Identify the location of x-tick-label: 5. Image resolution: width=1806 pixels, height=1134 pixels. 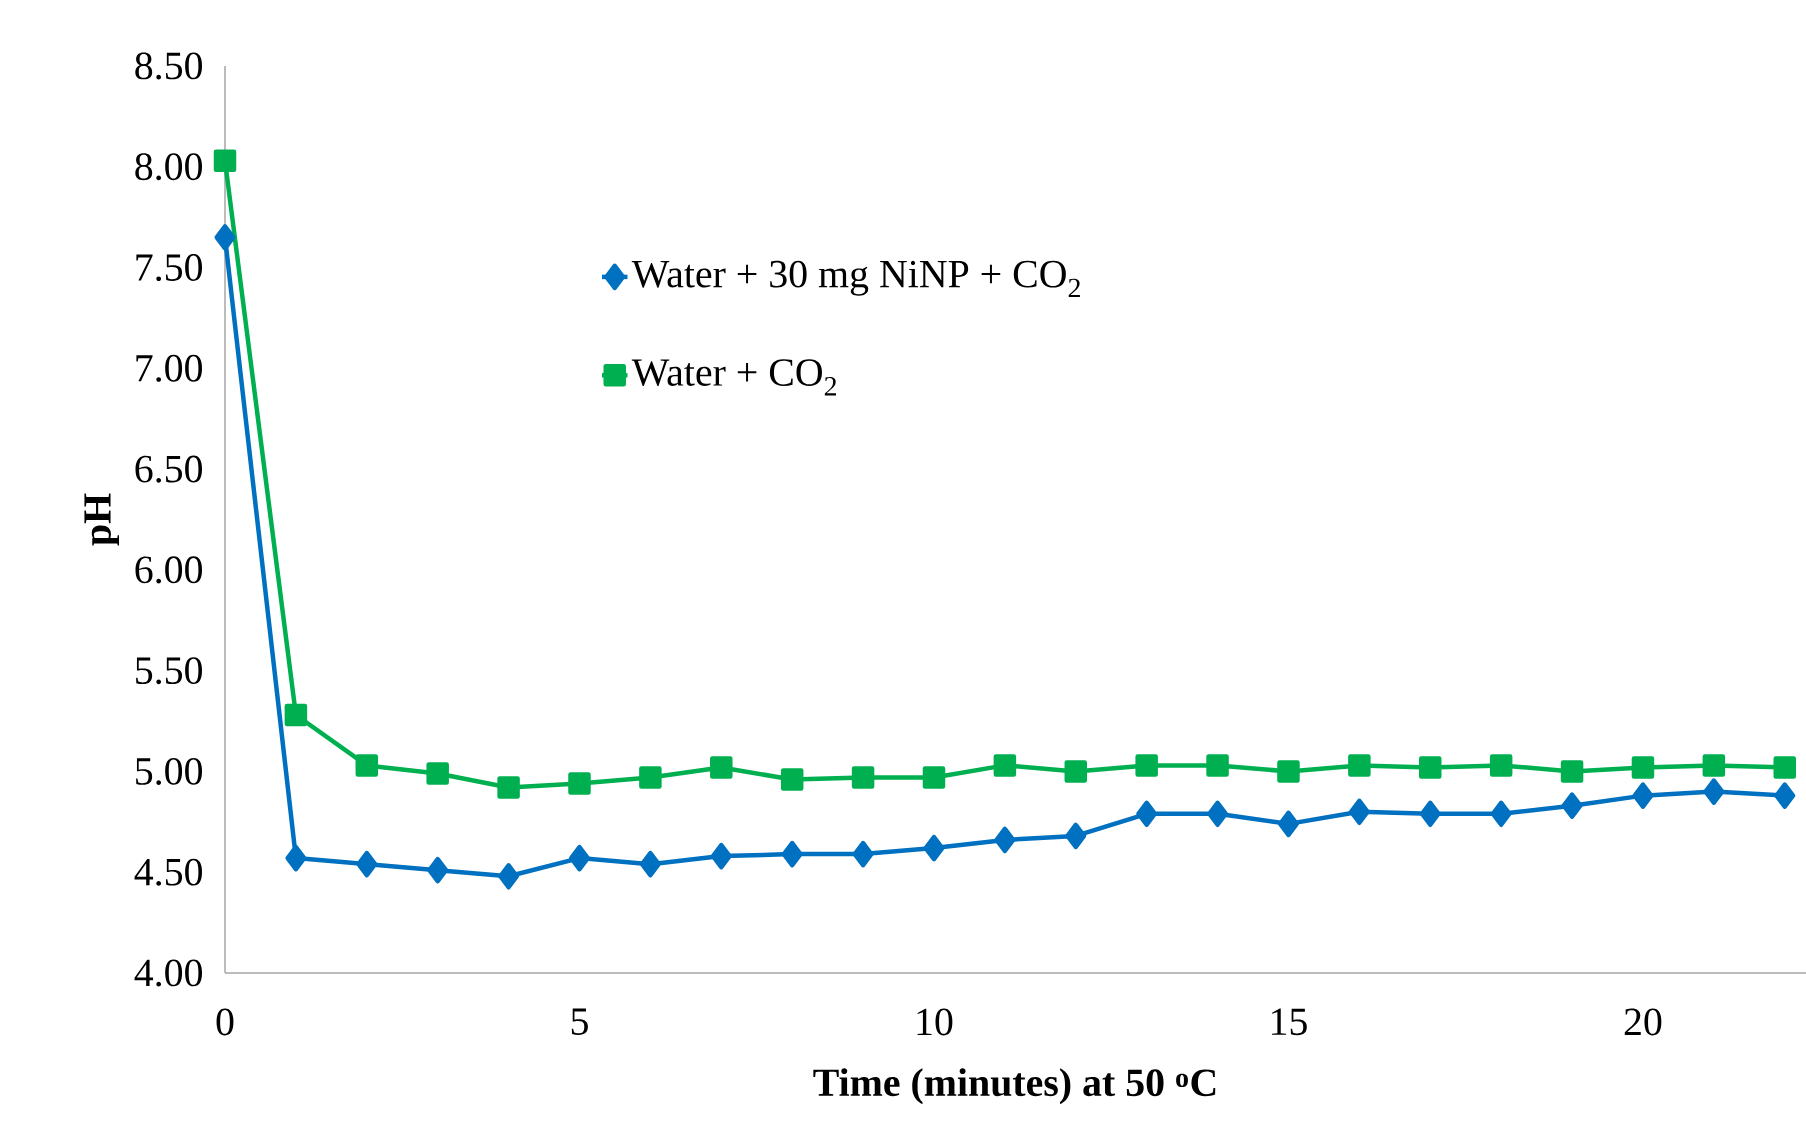
(579, 1021).